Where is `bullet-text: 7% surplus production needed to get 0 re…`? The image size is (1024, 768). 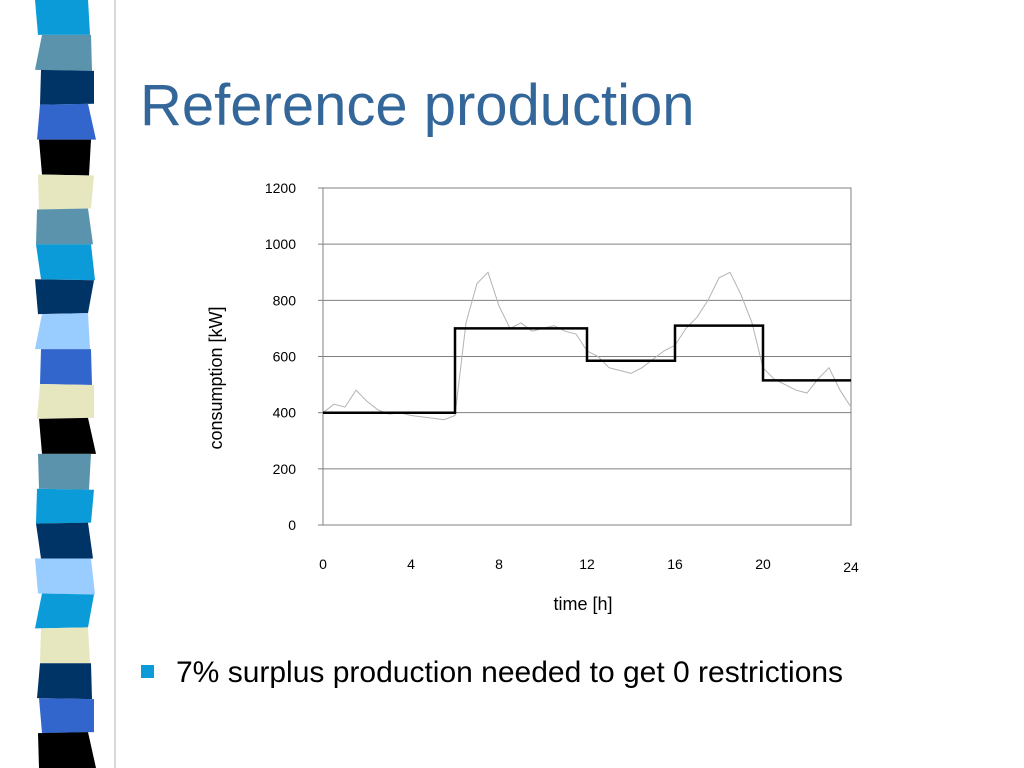
bullet-text: 7% surplus production needed to get 0 re… is located at coordinates (510, 672).